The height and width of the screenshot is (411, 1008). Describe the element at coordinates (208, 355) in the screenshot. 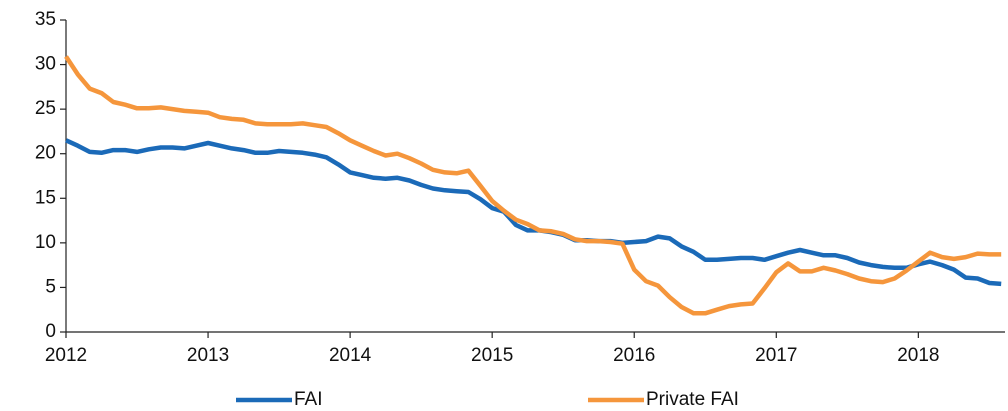

I see `x-tick-label: 2013` at that location.